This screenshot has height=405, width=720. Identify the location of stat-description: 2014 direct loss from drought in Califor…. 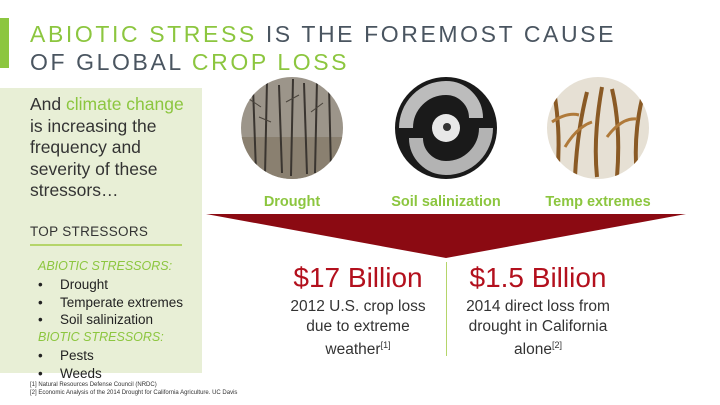
(538, 328).